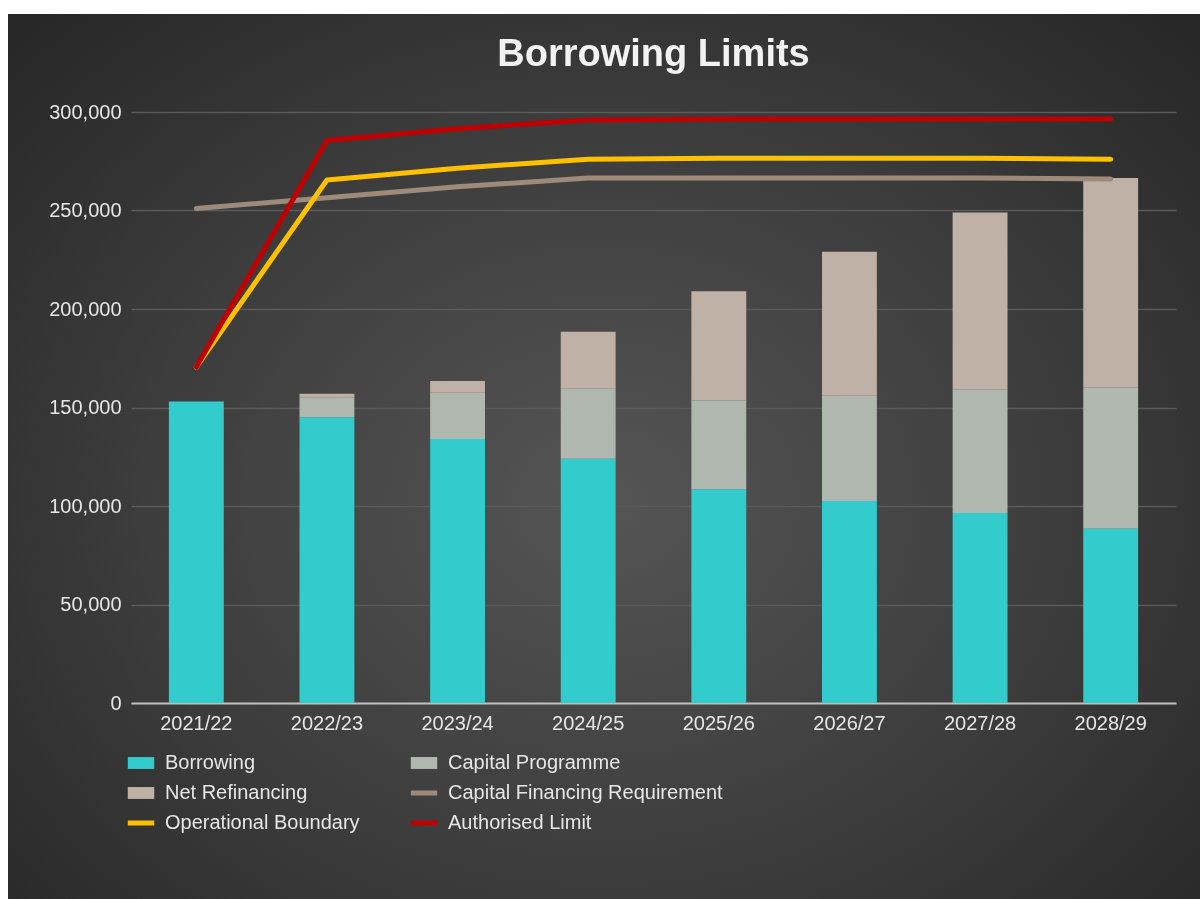  Describe the element at coordinates (91, 604) in the screenshot. I see `y-tick-label: 50,000` at that location.